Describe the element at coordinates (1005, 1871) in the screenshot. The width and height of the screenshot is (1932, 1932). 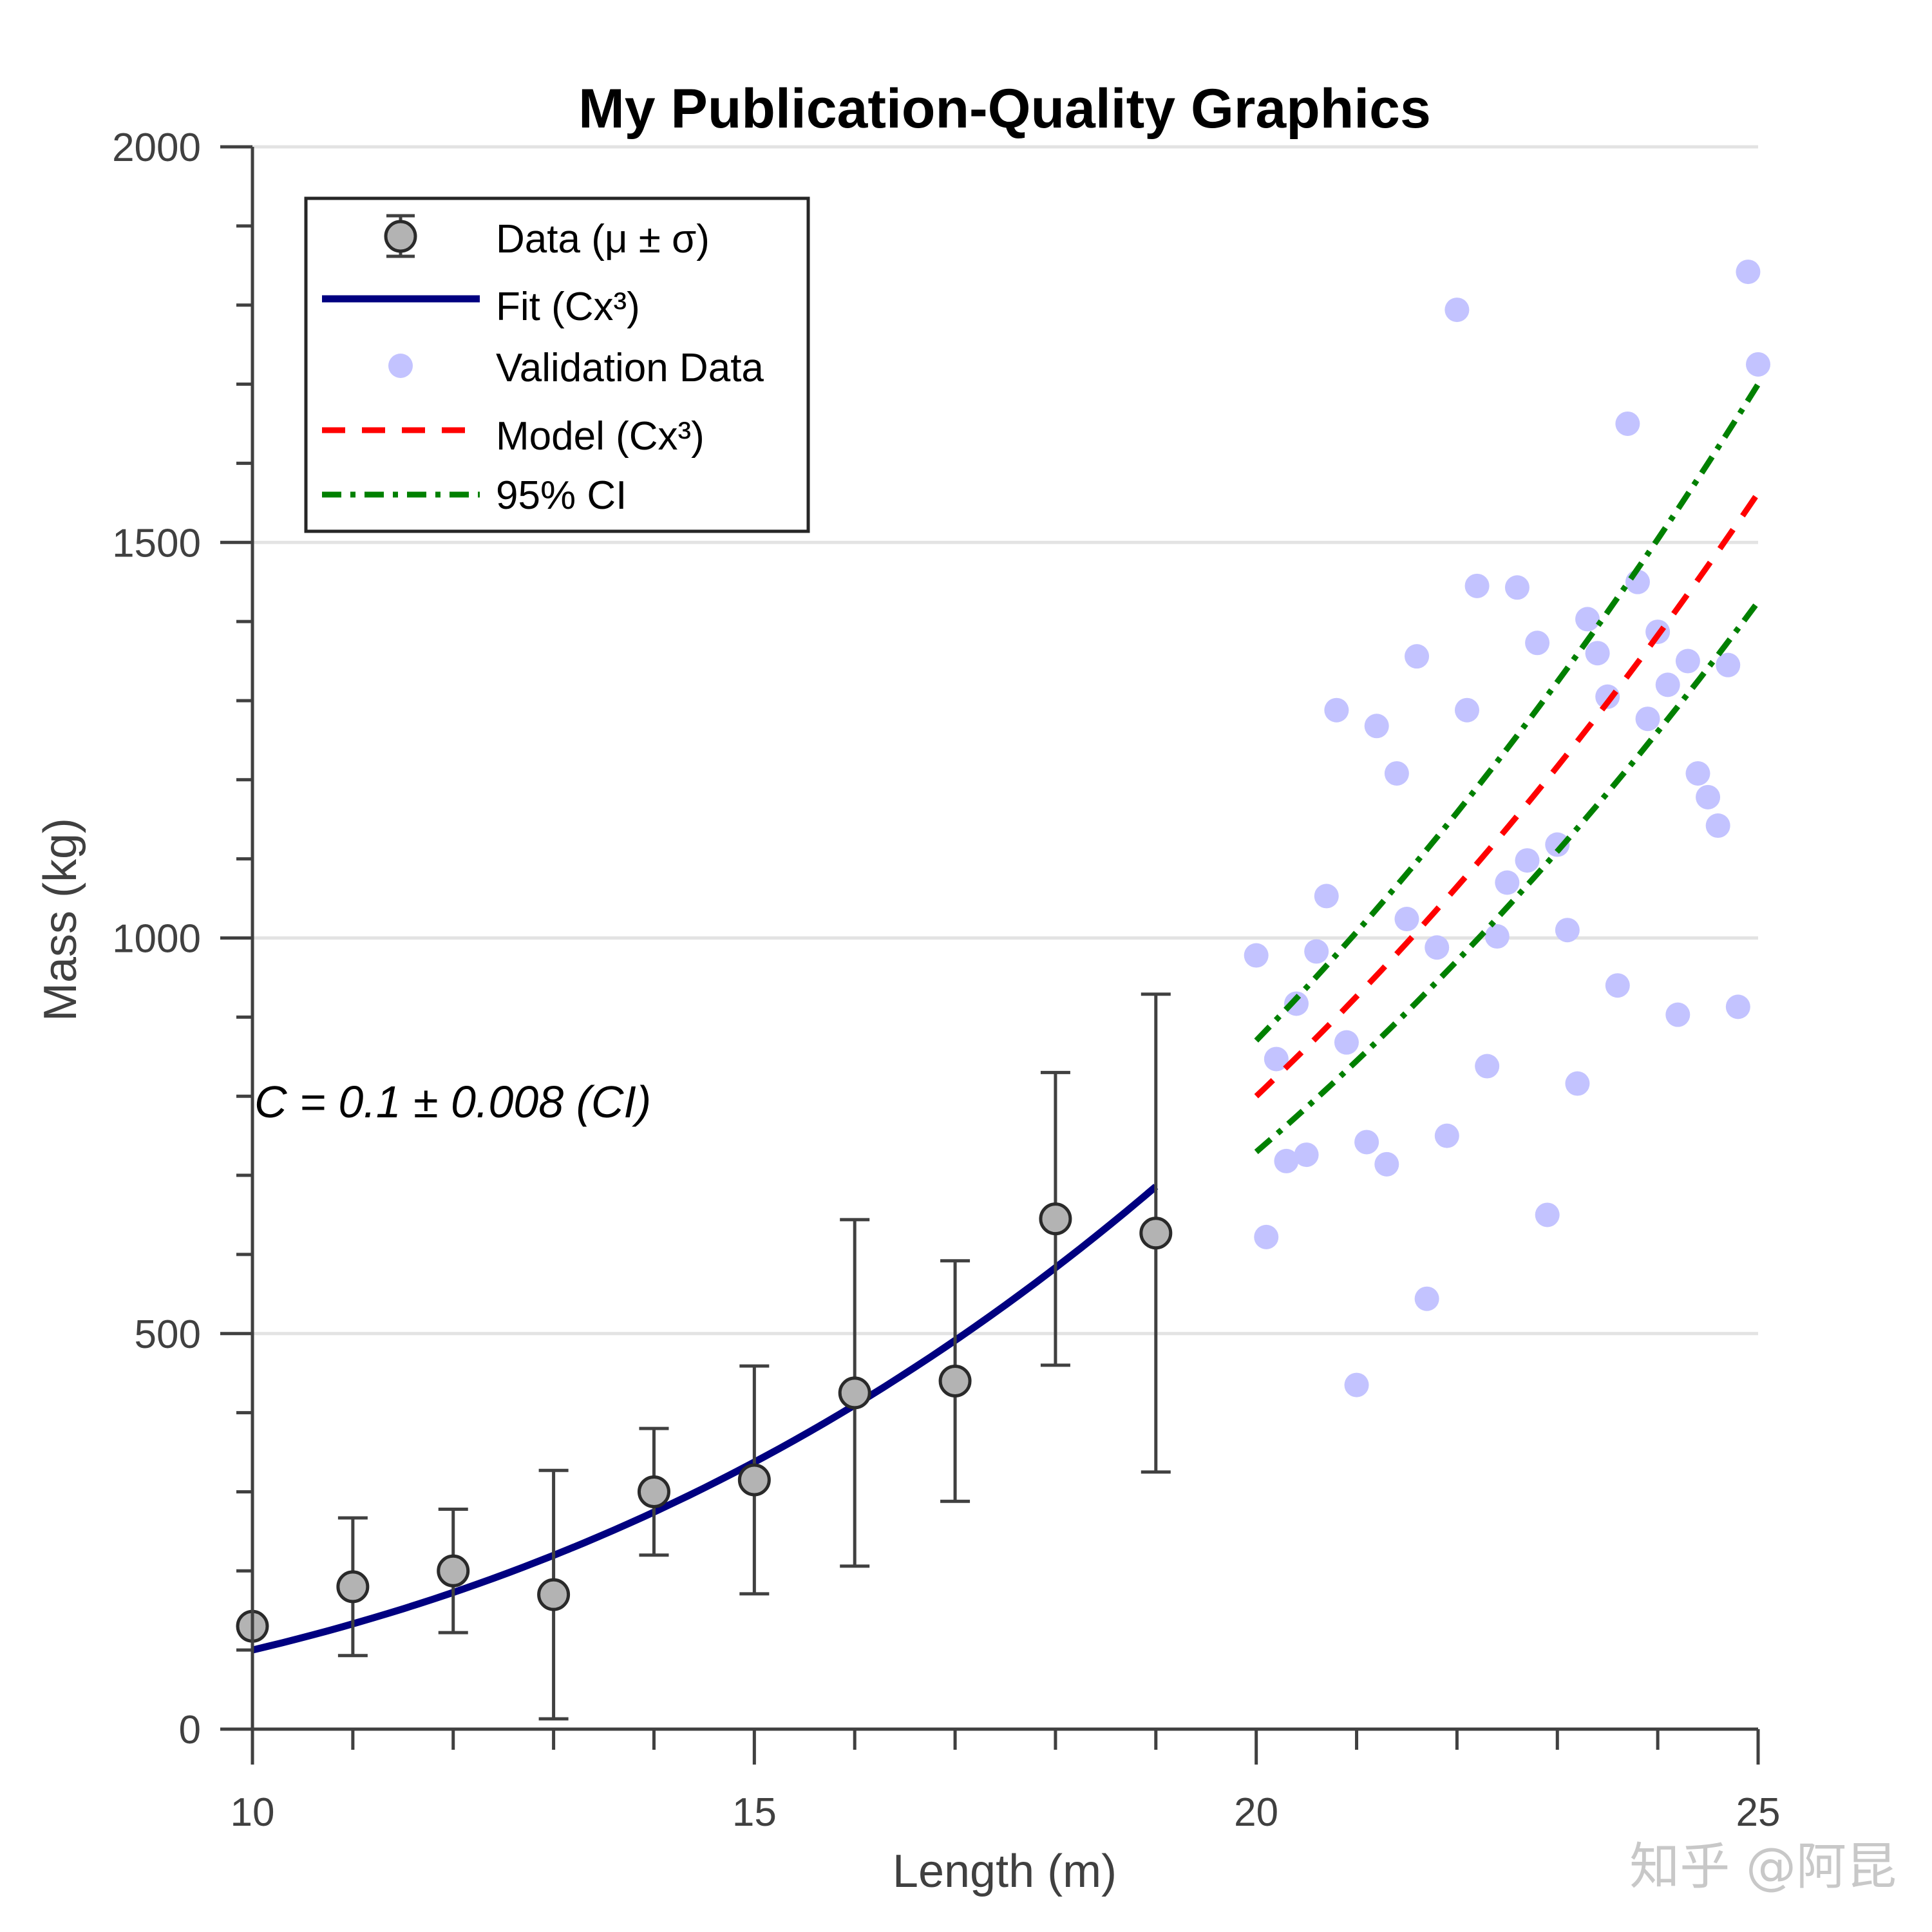
I see `x-axis-label: Length (m)` at that location.